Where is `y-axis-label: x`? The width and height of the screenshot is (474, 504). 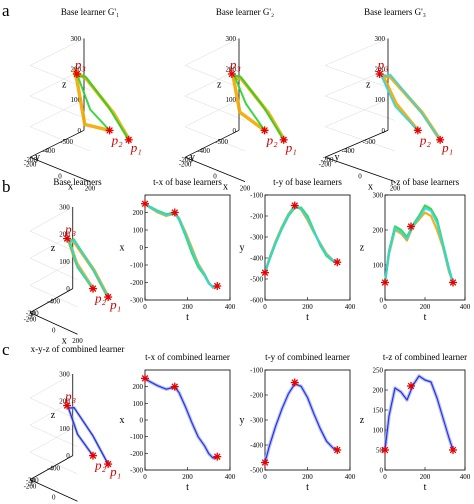 y-axis-label: x is located at coordinates (122, 248).